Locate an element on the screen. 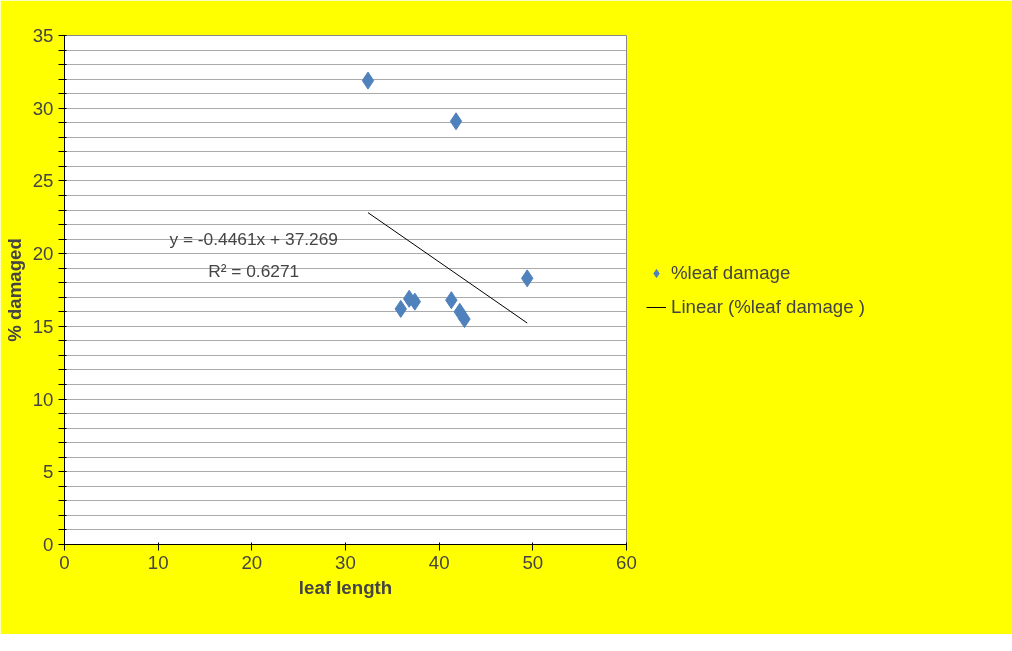 The height and width of the screenshot is (651, 1012). y-tick-label: 0 is located at coordinates (48, 544).